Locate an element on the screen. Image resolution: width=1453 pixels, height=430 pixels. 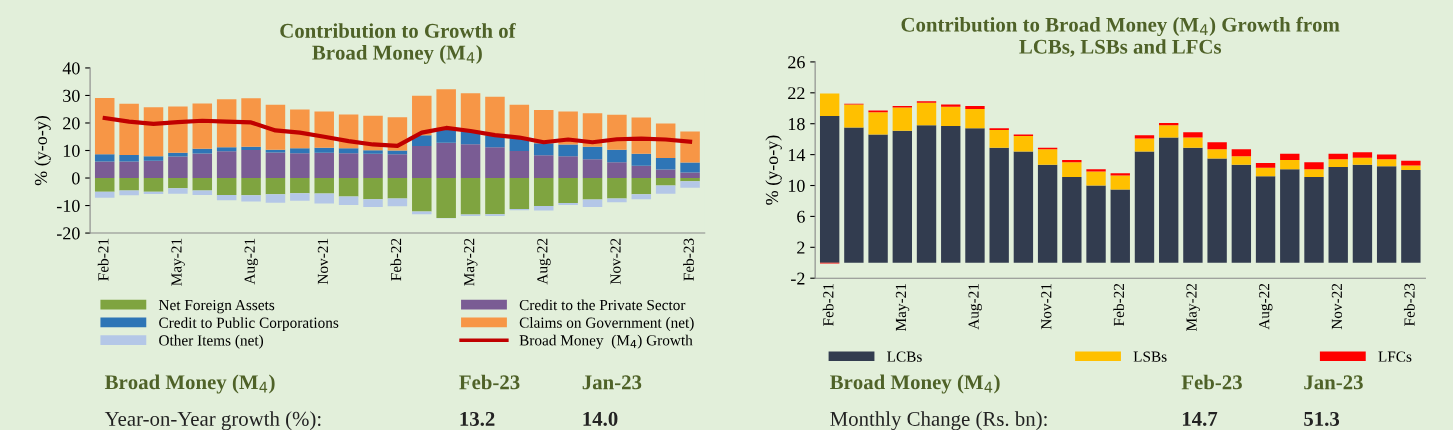
line-series is located at coordinates (397, 131).